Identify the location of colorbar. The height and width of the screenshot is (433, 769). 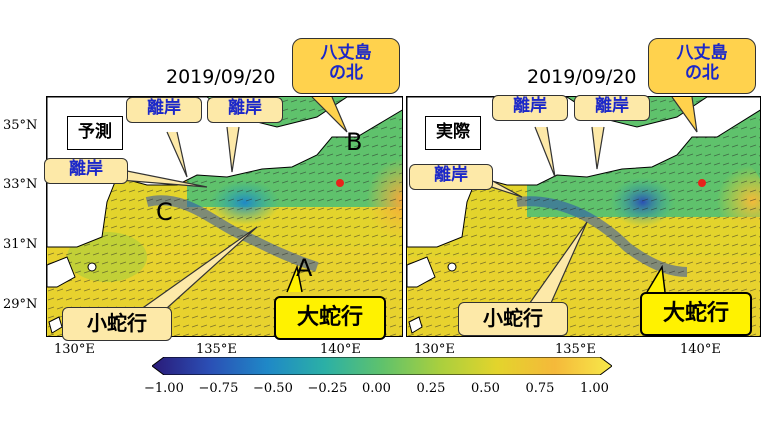
(382, 366).